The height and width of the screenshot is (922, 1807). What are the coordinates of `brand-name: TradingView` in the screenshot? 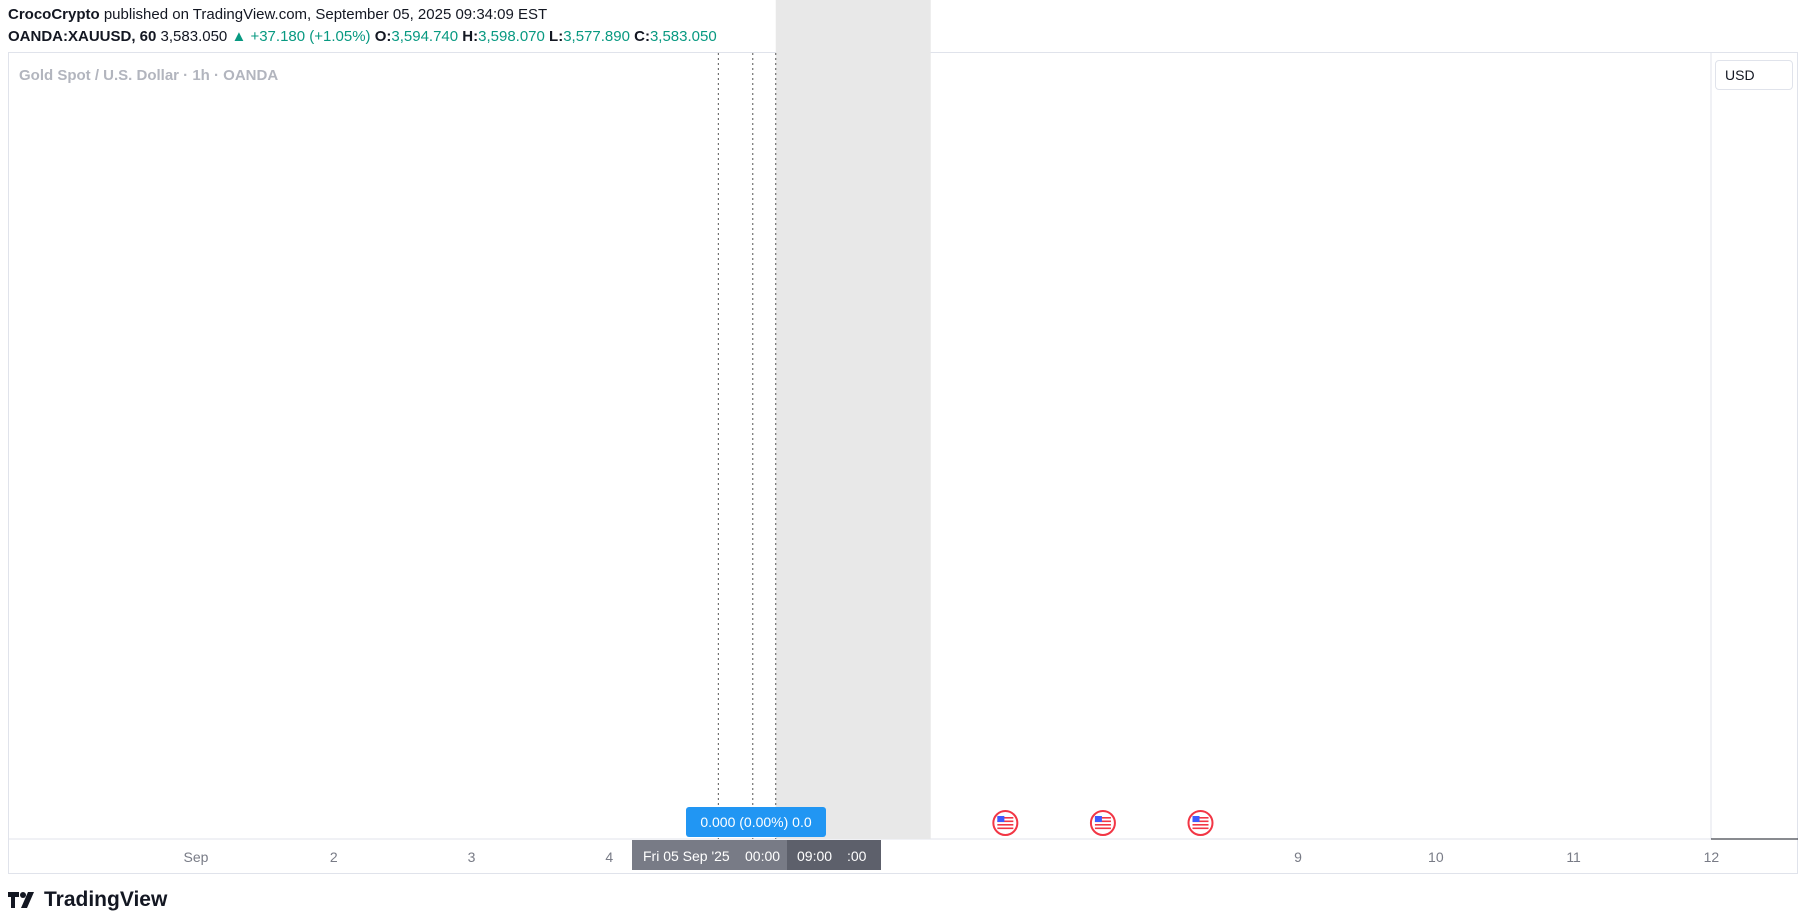 It's located at (106, 899).